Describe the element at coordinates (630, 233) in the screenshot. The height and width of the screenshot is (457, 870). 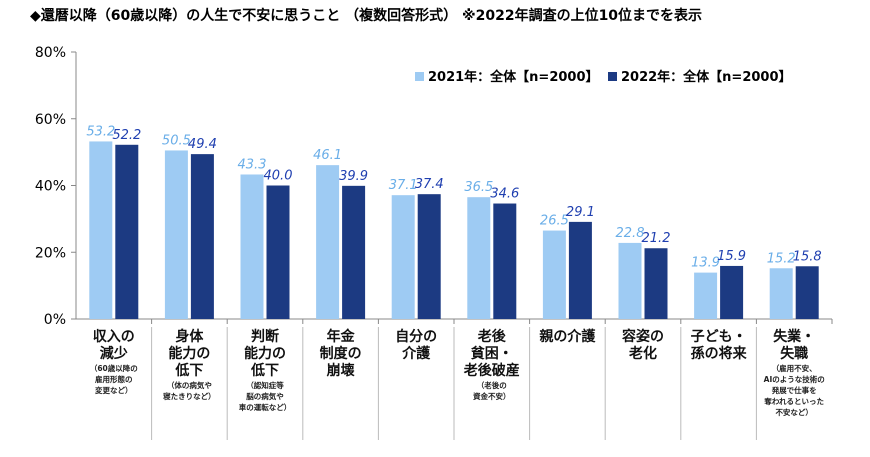
I see `data-label: 22.8` at that location.